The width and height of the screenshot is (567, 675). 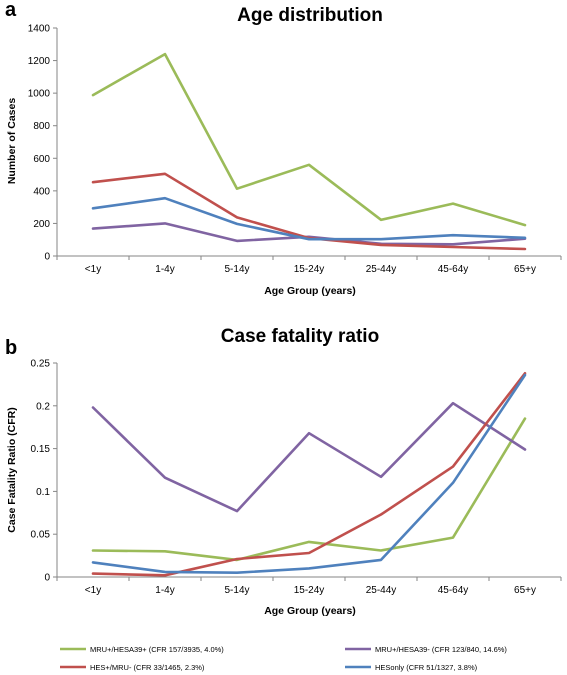 What do you see at coordinates (310, 611) in the screenshot?
I see `chart-b-xlabel: Age Group (years)` at bounding box center [310, 611].